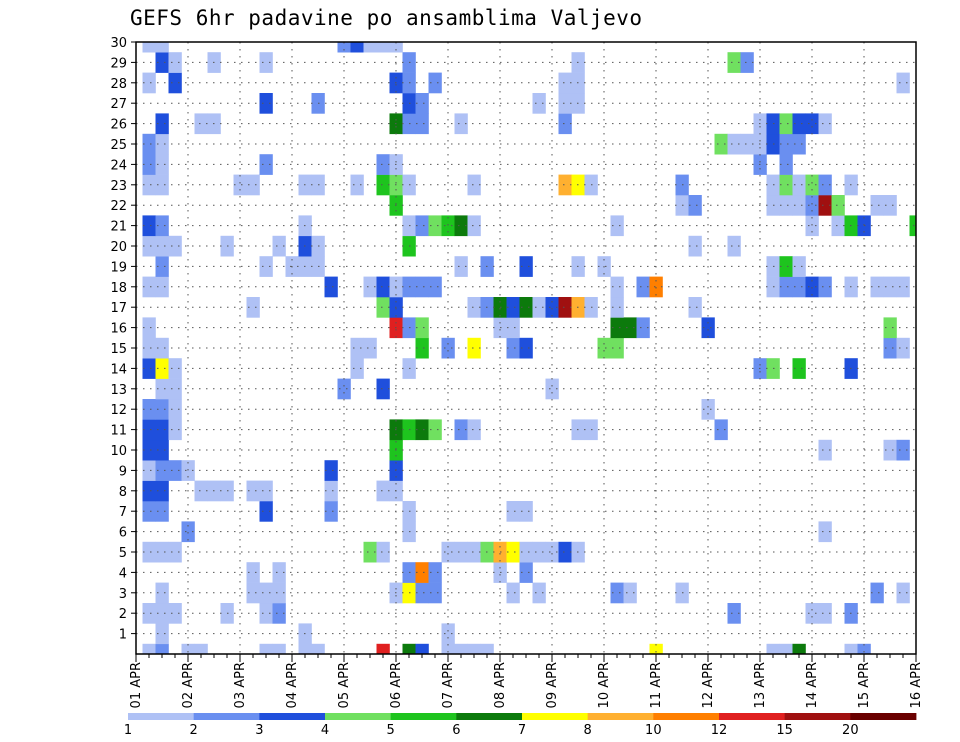 The height and width of the screenshot is (742, 960). I want to click on legend-label: 8, so click(588, 730).